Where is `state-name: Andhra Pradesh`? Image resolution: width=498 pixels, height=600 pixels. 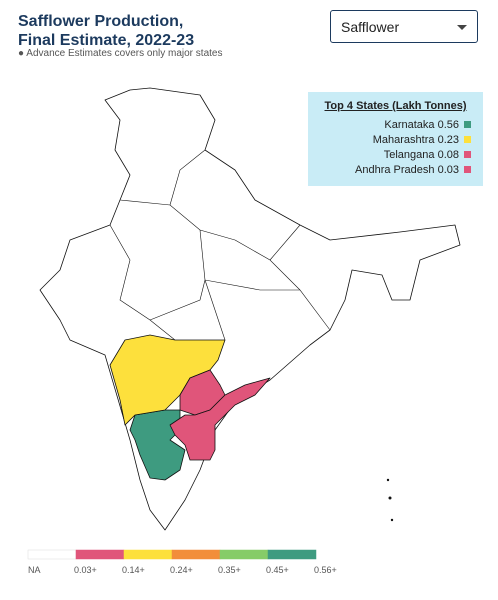 state-name: Andhra Pradesh is located at coordinates (395, 170).